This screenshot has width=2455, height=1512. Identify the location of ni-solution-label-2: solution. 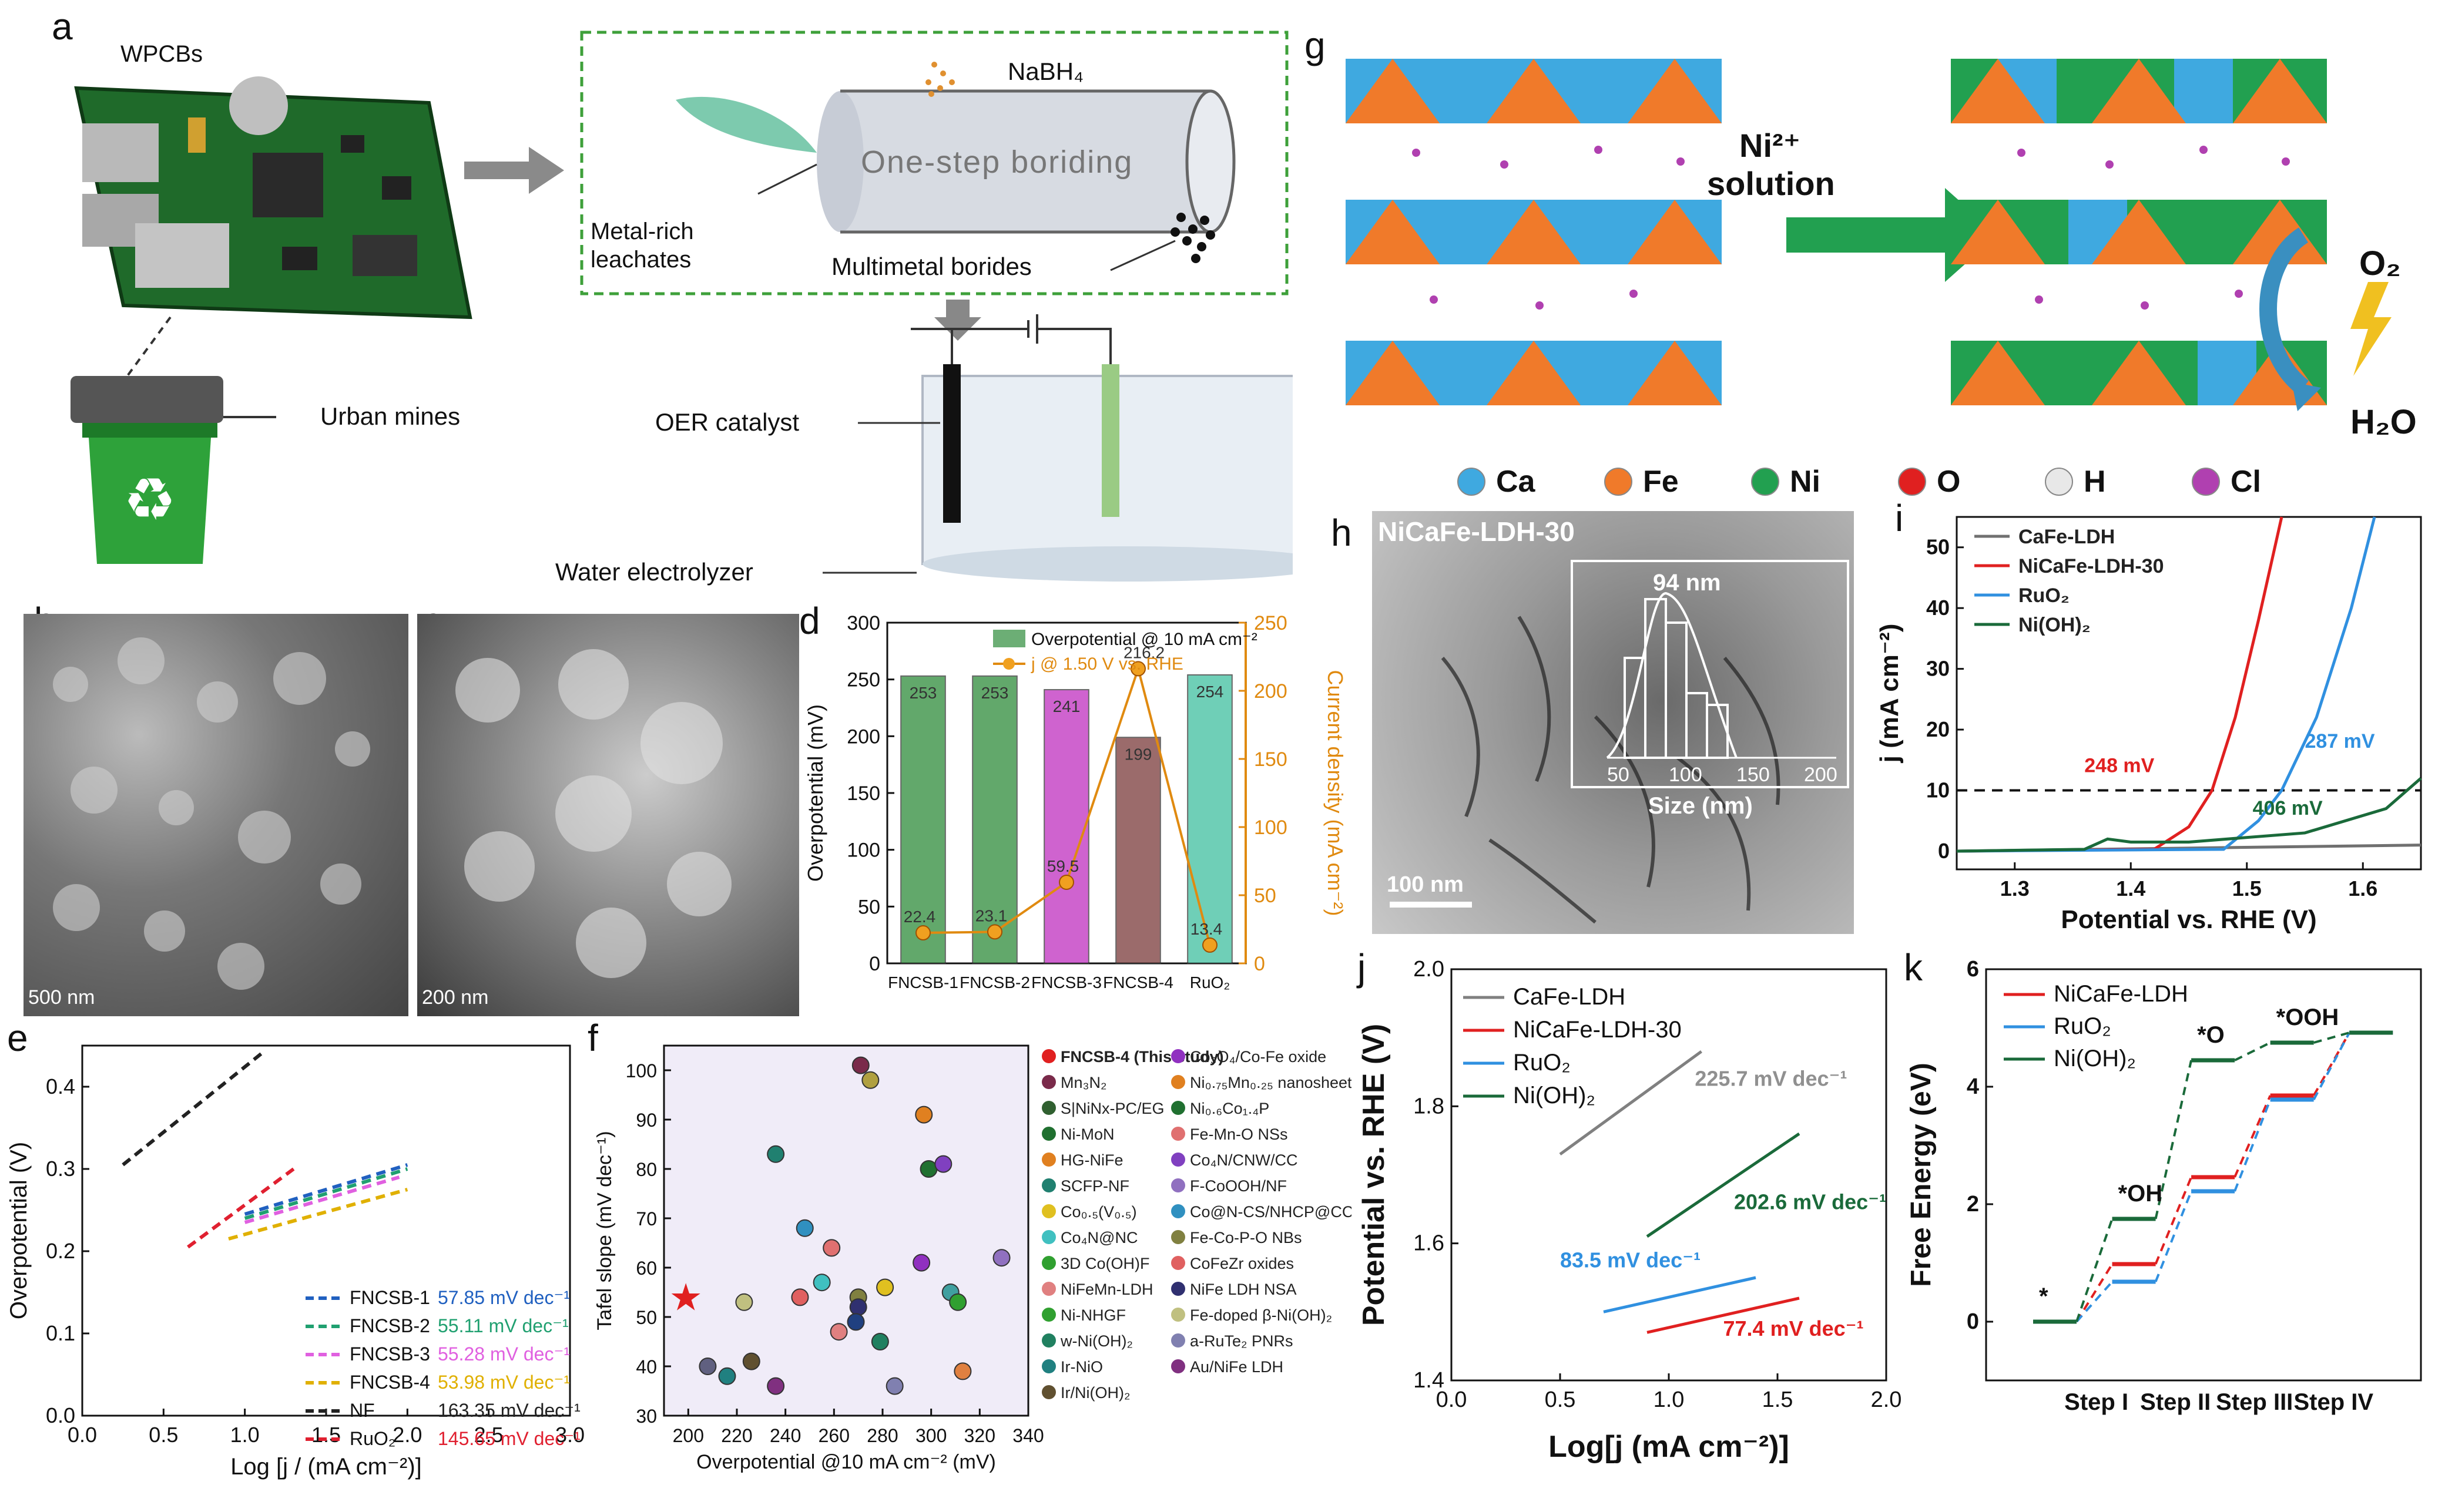
(1771, 183).